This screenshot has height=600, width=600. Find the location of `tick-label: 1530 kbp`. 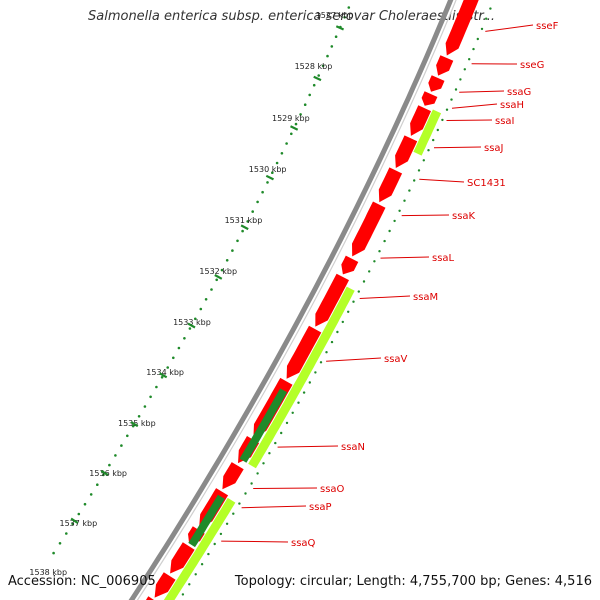

tick-label: 1530 kbp is located at coordinates (268, 169).